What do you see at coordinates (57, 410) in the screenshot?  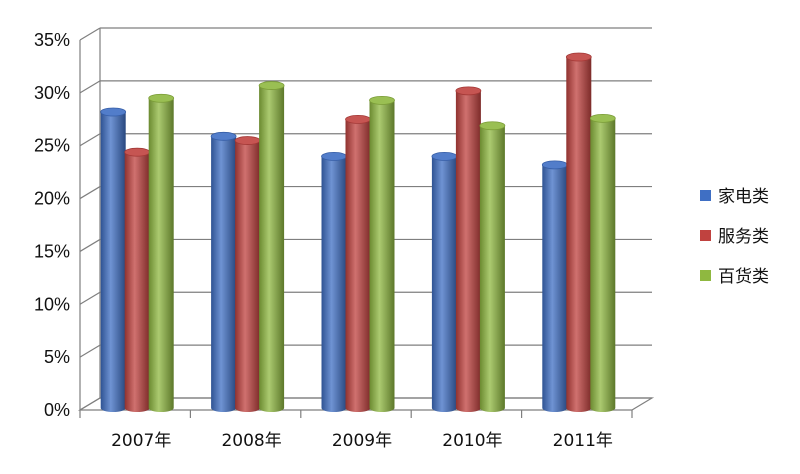 I see `y-tick-label: 0%` at bounding box center [57, 410].